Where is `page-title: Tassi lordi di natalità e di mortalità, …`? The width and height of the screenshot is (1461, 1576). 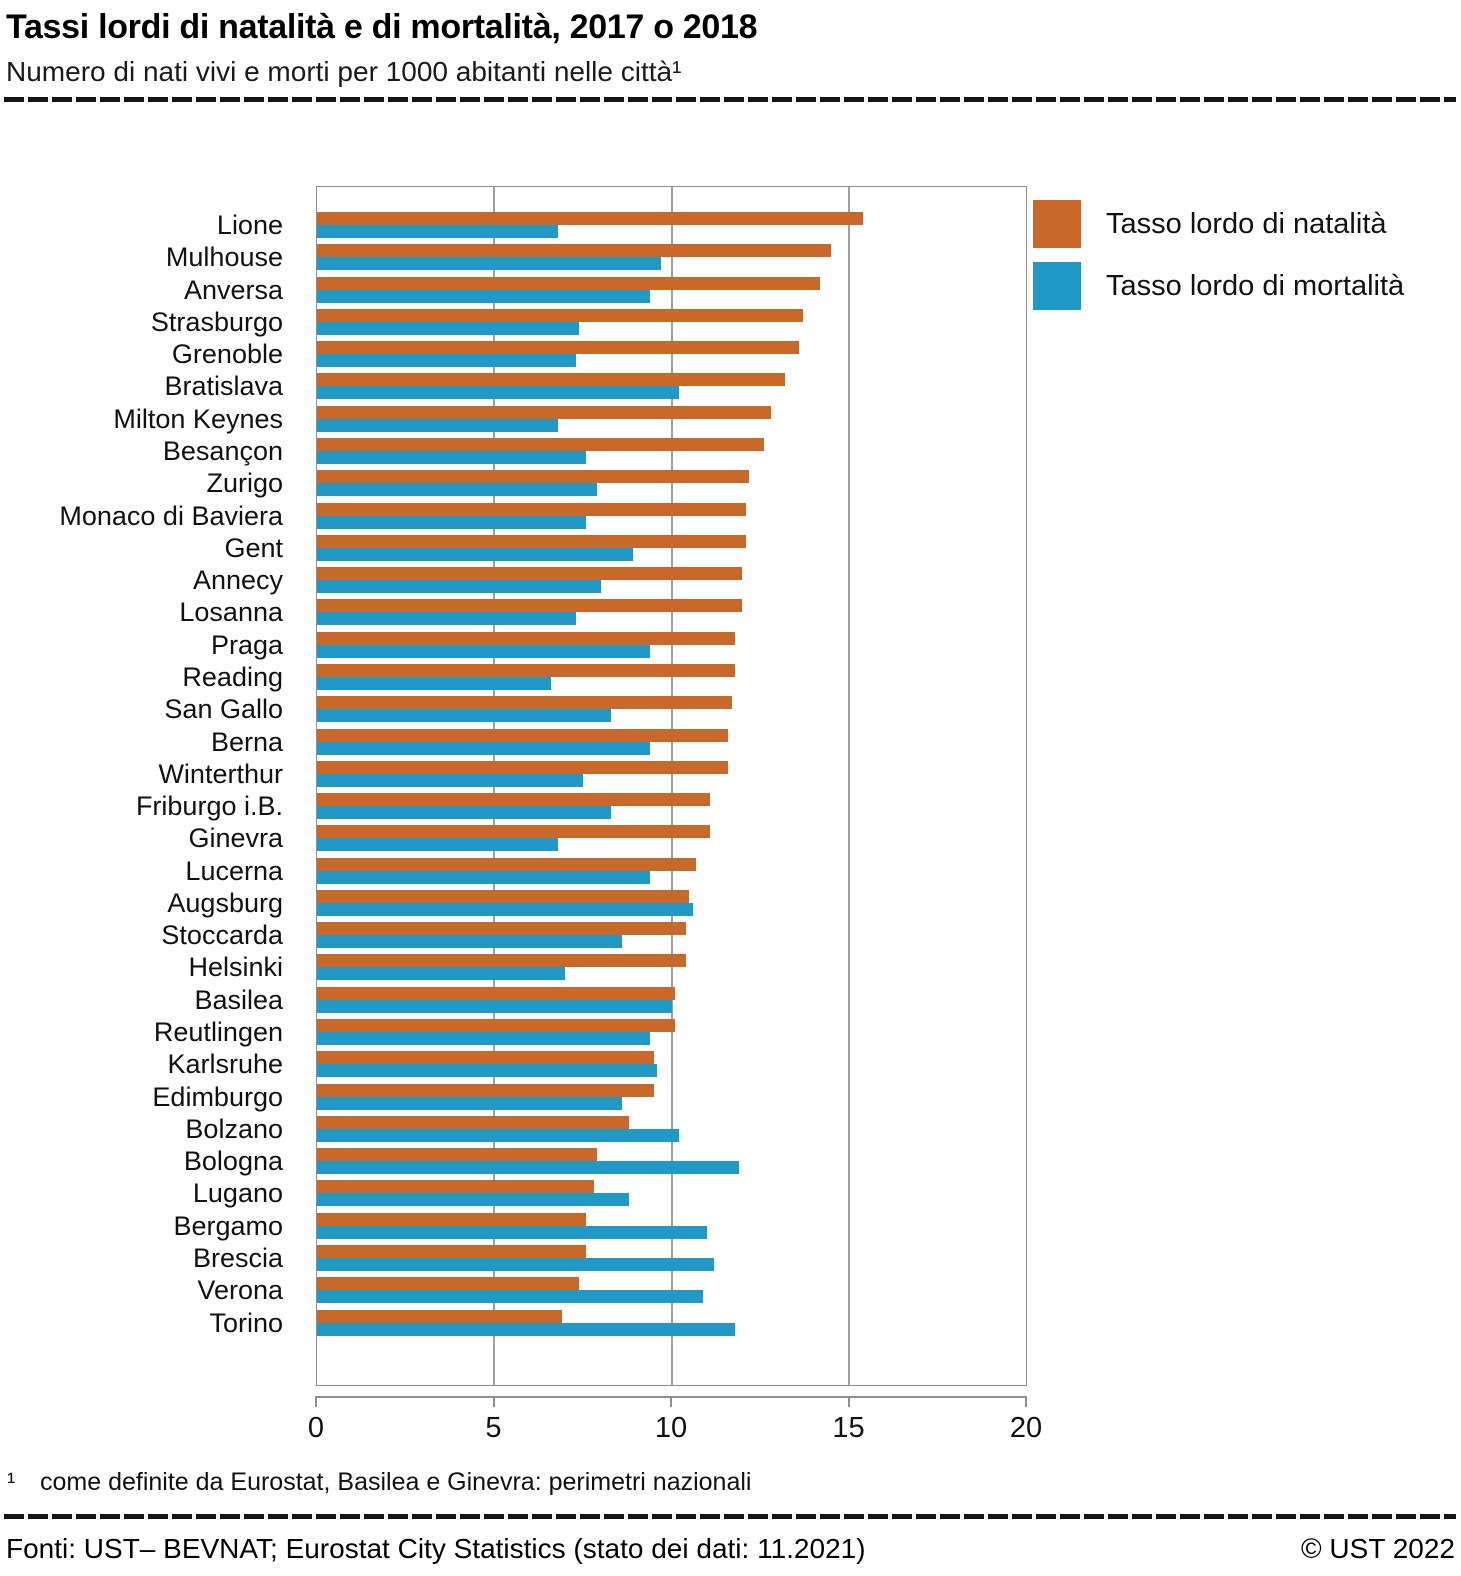
page-title: Tassi lordi di natalità e di mortalità, … is located at coordinates (382, 27).